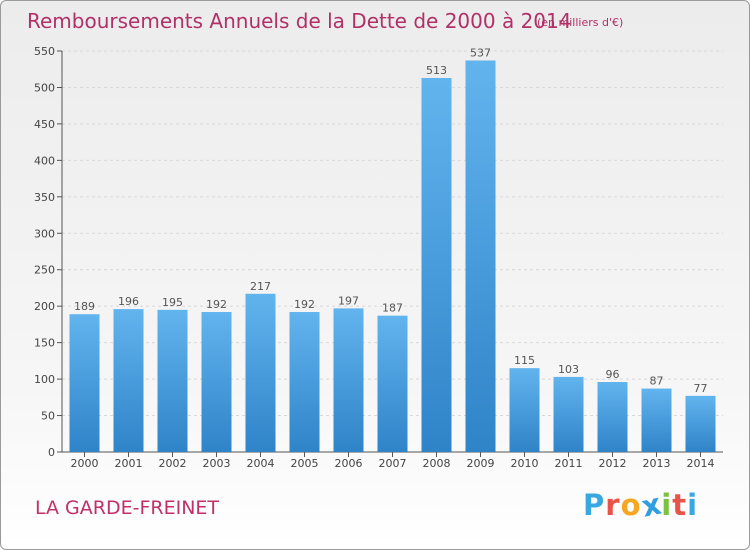 The image size is (750, 550). What do you see at coordinates (44, 343) in the screenshot?
I see `y-tick-label: 150` at bounding box center [44, 343].